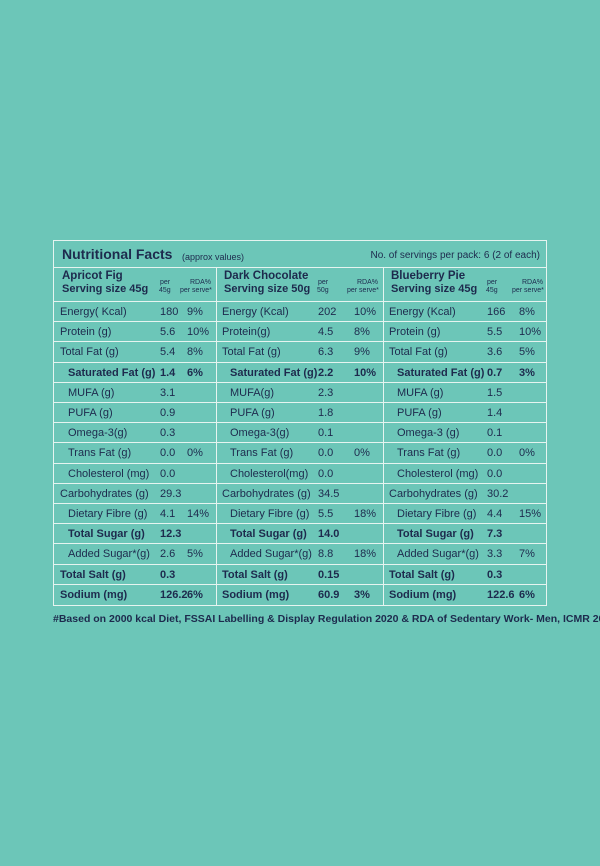 The height and width of the screenshot is (866, 600). Describe the element at coordinates (255, 312) in the screenshot. I see `nutrient-label: Energy (Kcal)` at that location.